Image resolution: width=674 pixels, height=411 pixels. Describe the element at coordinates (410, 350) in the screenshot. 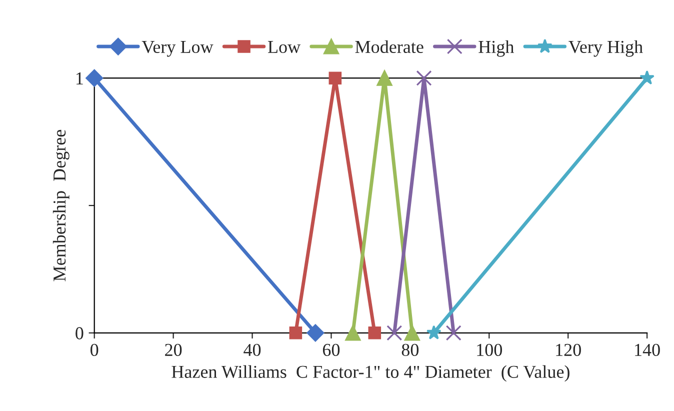

I see `x-tick-label: 80` at that location.